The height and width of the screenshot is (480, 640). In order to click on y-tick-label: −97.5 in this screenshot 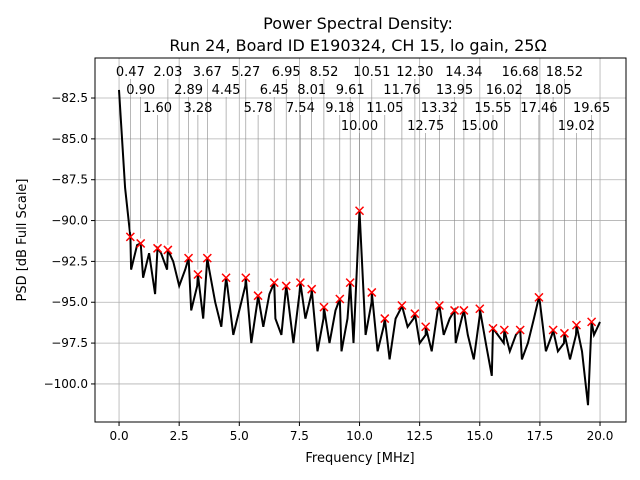, I will do `click(69, 343)`.